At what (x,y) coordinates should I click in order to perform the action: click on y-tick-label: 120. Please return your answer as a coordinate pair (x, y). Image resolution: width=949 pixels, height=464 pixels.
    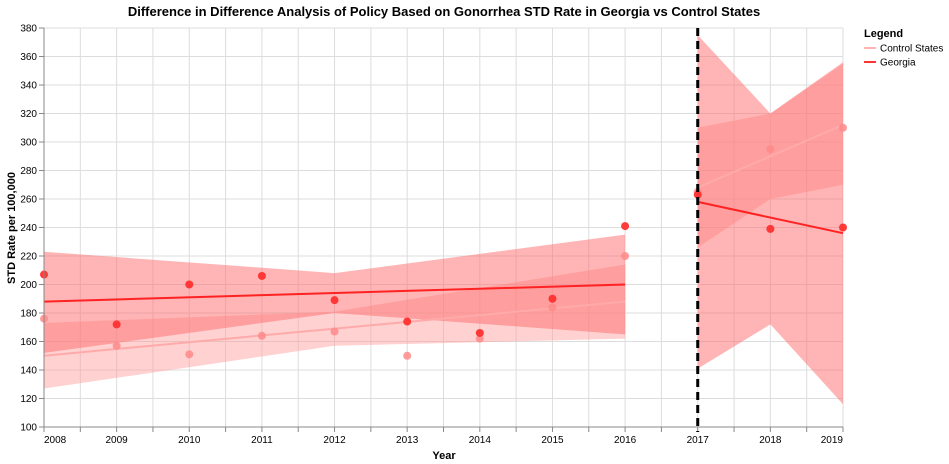
    Looking at the image, I should click on (28, 399).